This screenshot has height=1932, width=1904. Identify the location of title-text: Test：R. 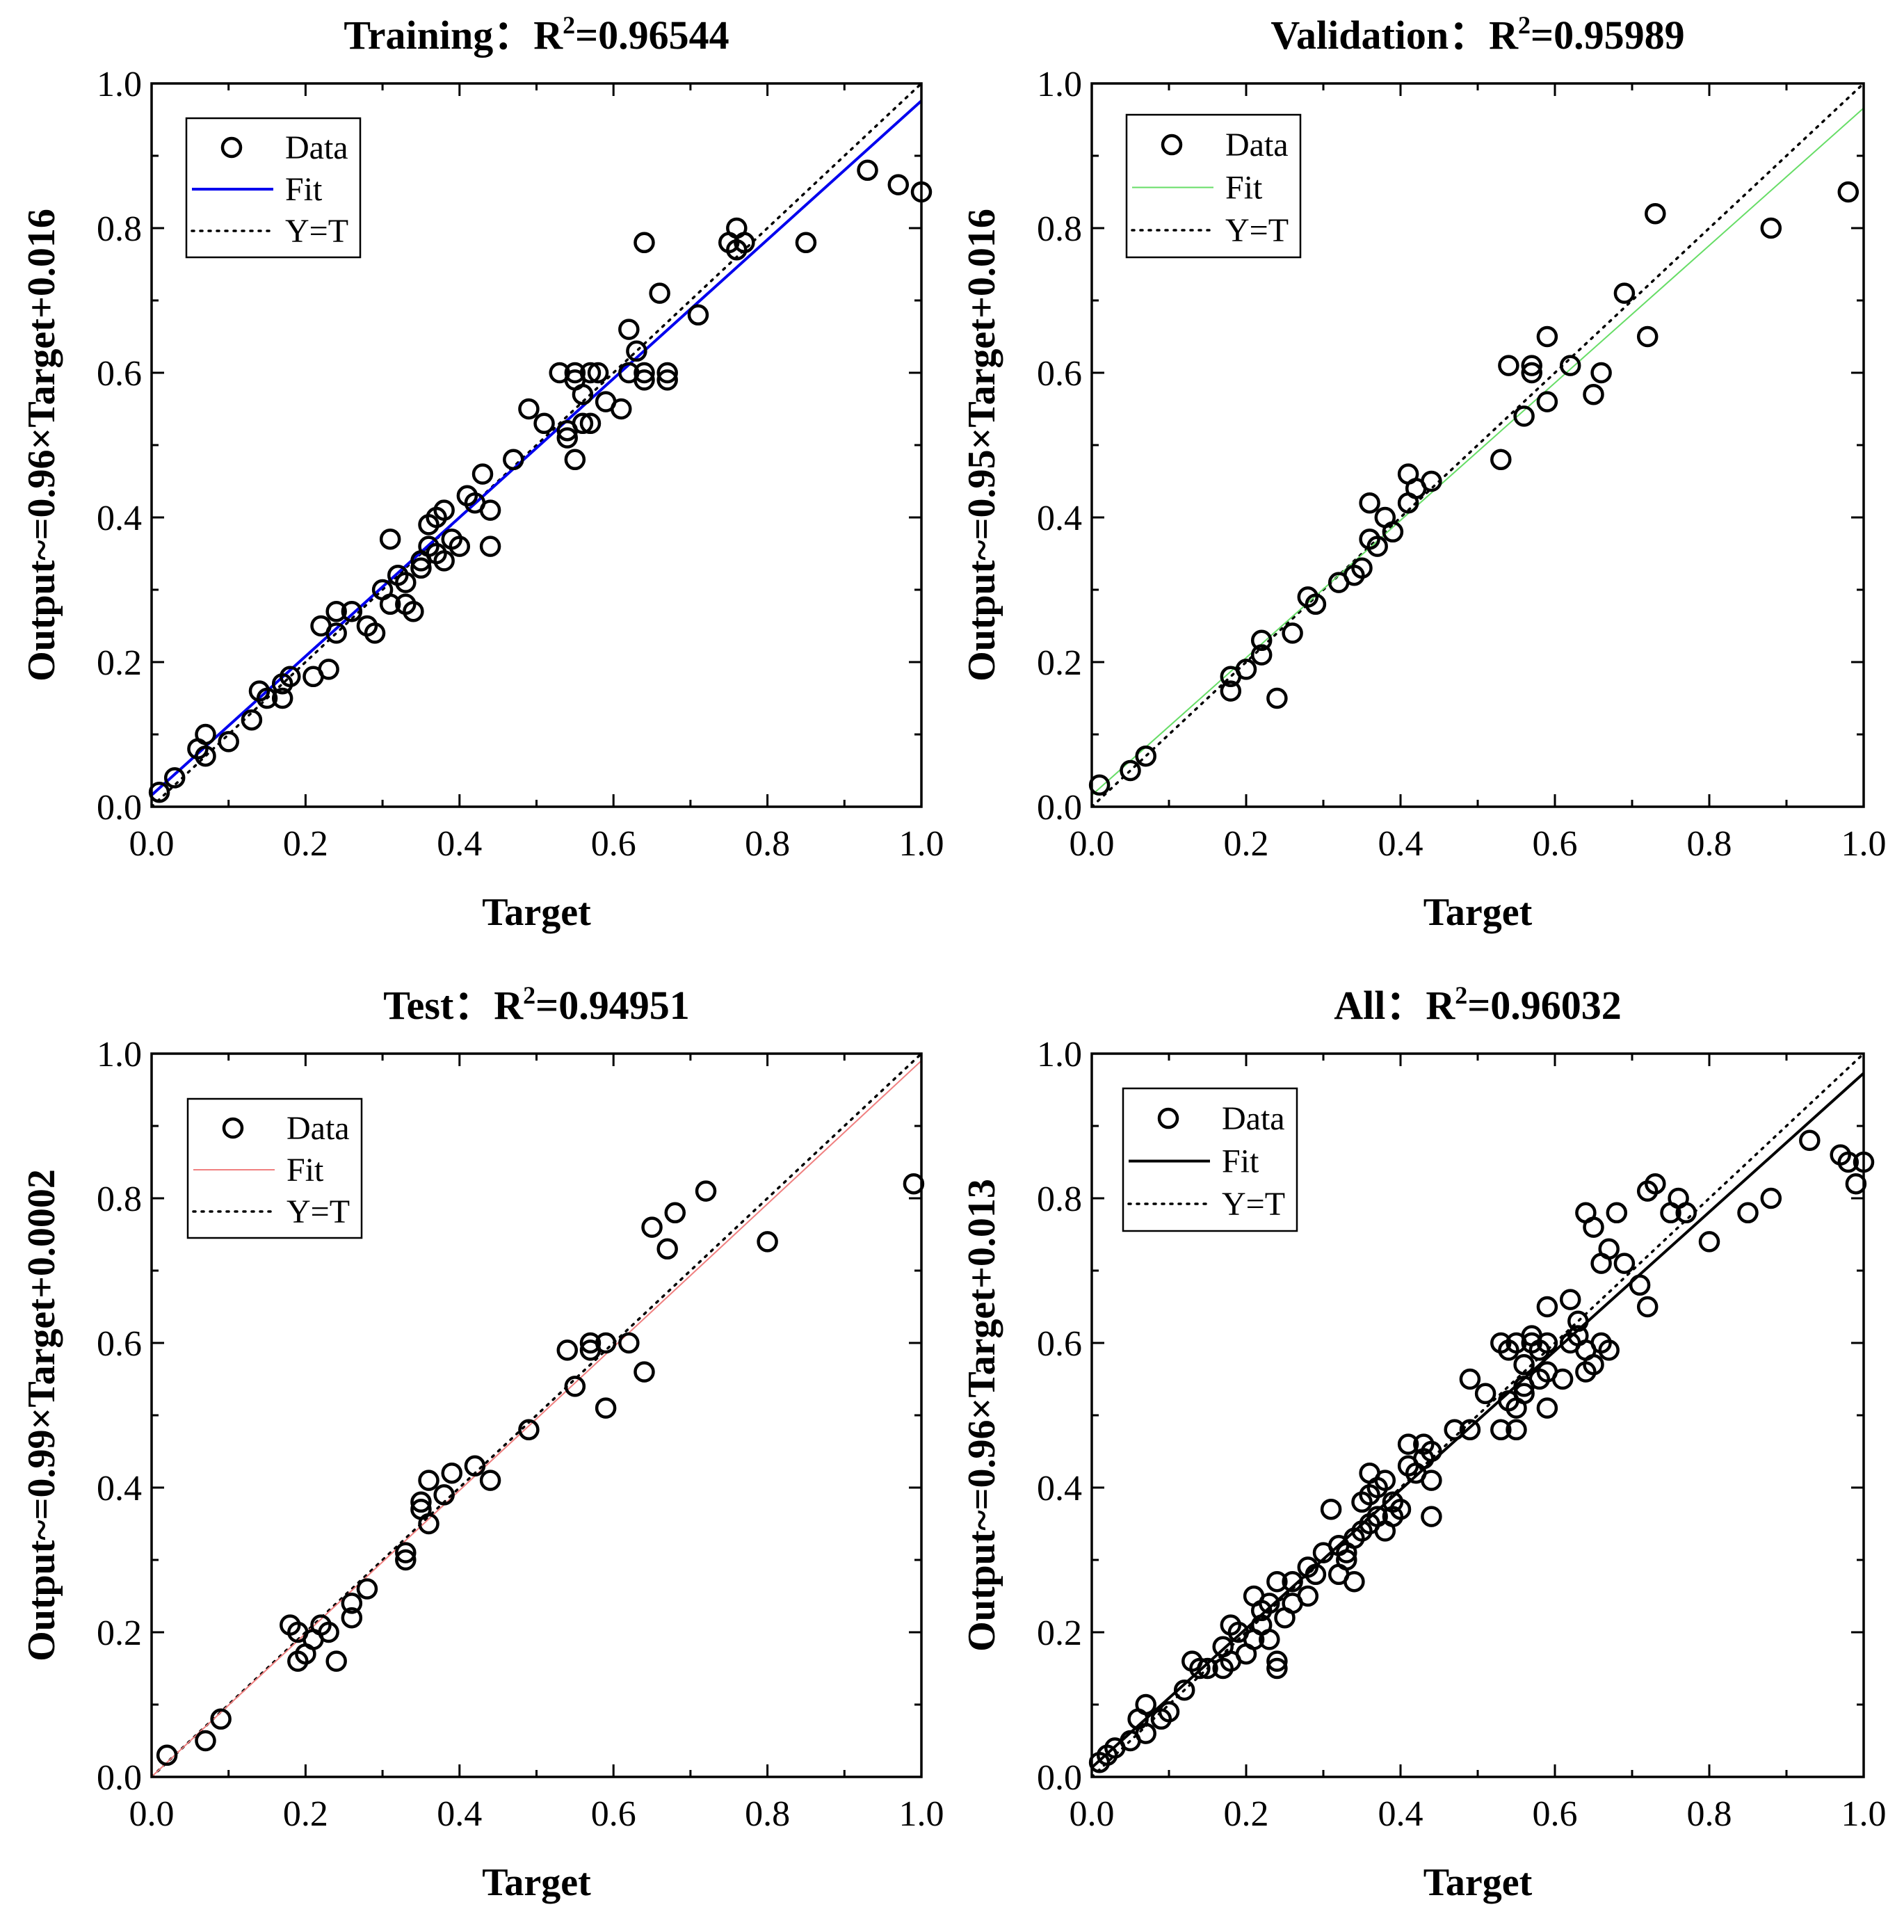
(453, 1005).